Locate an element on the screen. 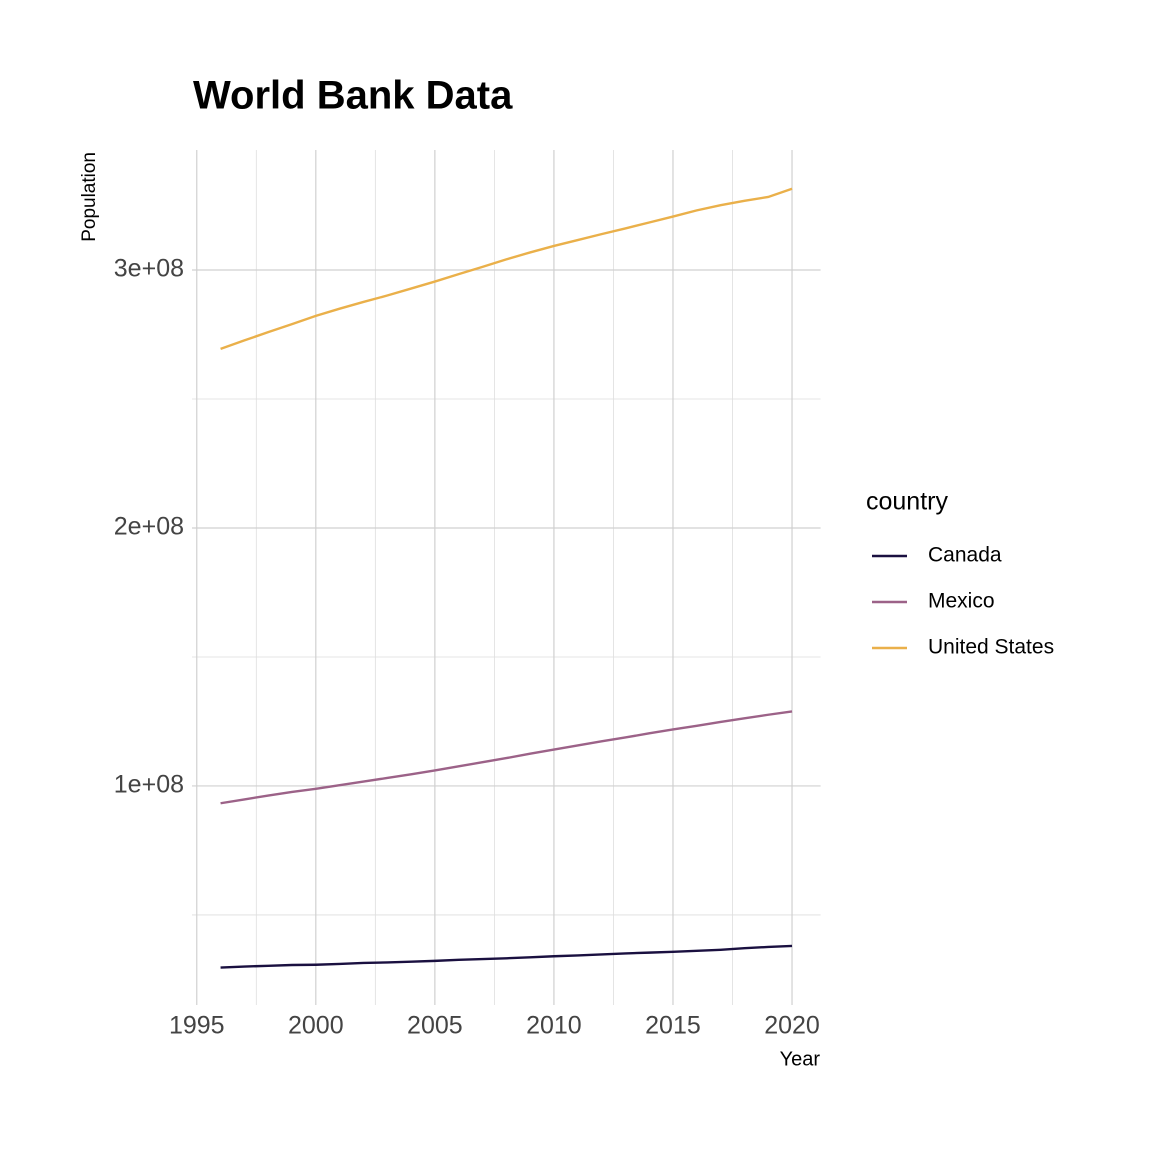 This screenshot has height=1157, width=1152. y-tick-label: 2e+08 is located at coordinates (149, 527).